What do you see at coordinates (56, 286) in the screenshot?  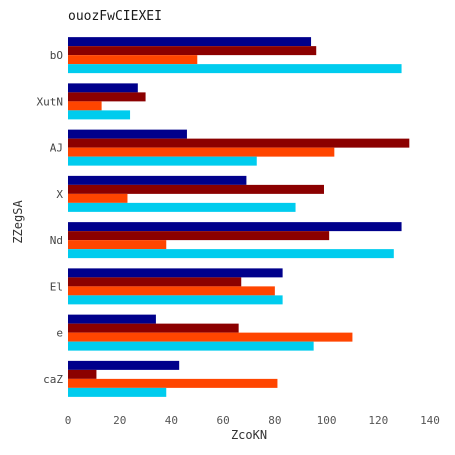 I see `y-tick-label: El` at bounding box center [56, 286].